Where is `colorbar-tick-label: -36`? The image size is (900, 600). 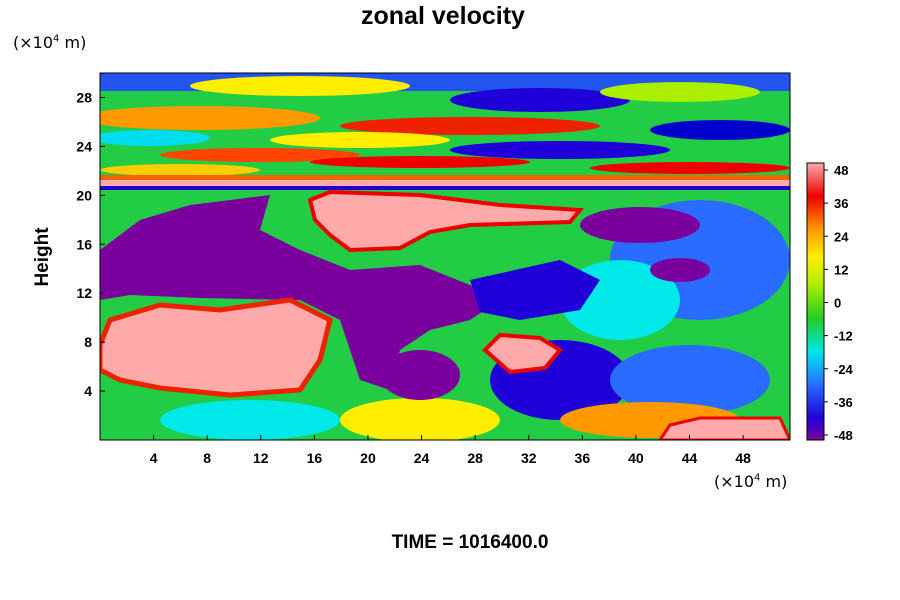
colorbar-tick-label: -36 is located at coordinates (843, 402).